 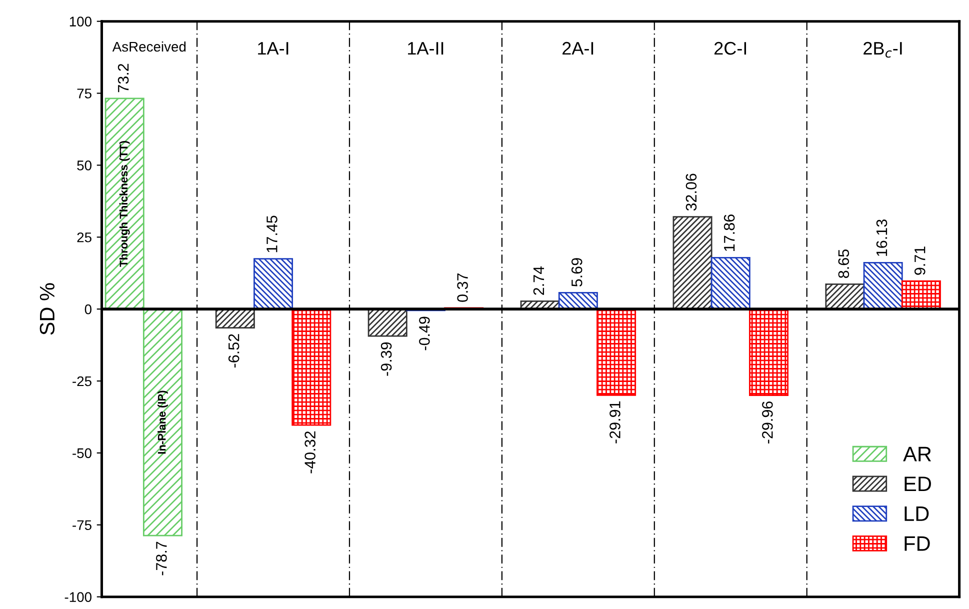 I want to click on y-tick-label: -25, so click(x=82, y=381).